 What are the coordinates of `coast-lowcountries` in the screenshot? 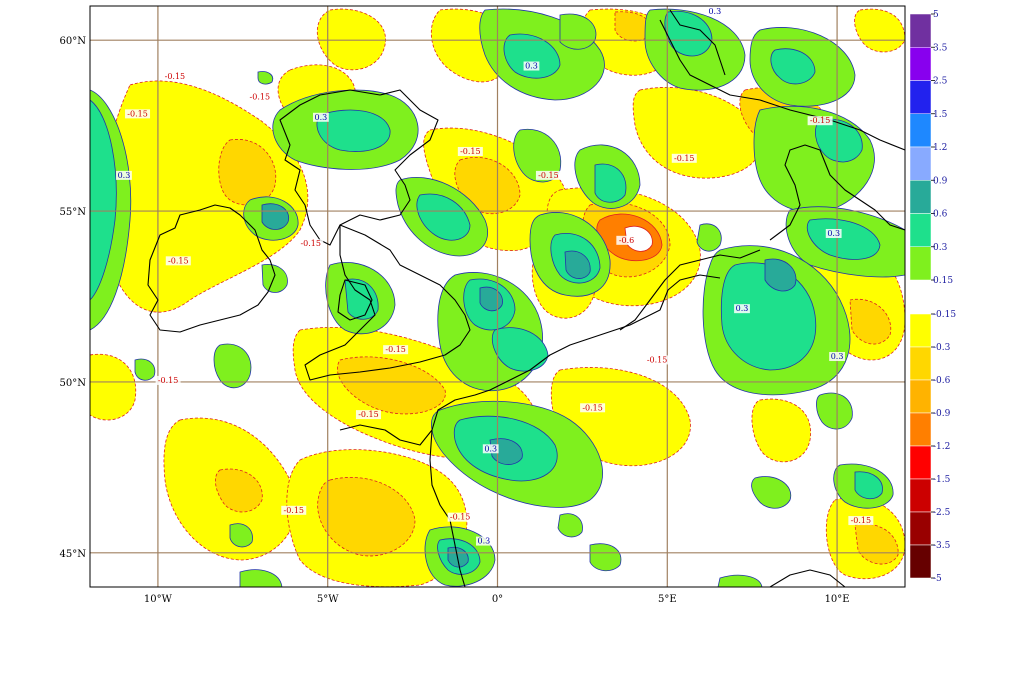 It's located at (690, 290).